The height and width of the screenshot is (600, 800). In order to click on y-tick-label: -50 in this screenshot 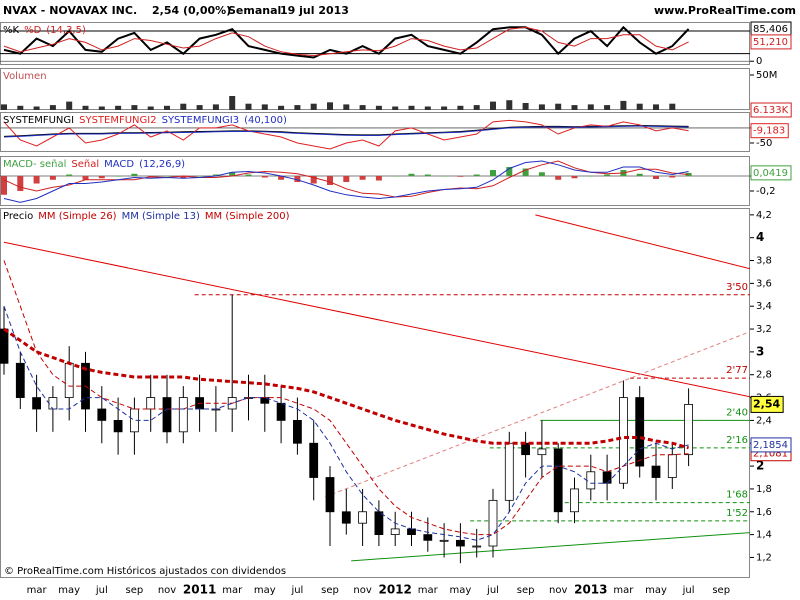, I will do `click(764, 143)`.